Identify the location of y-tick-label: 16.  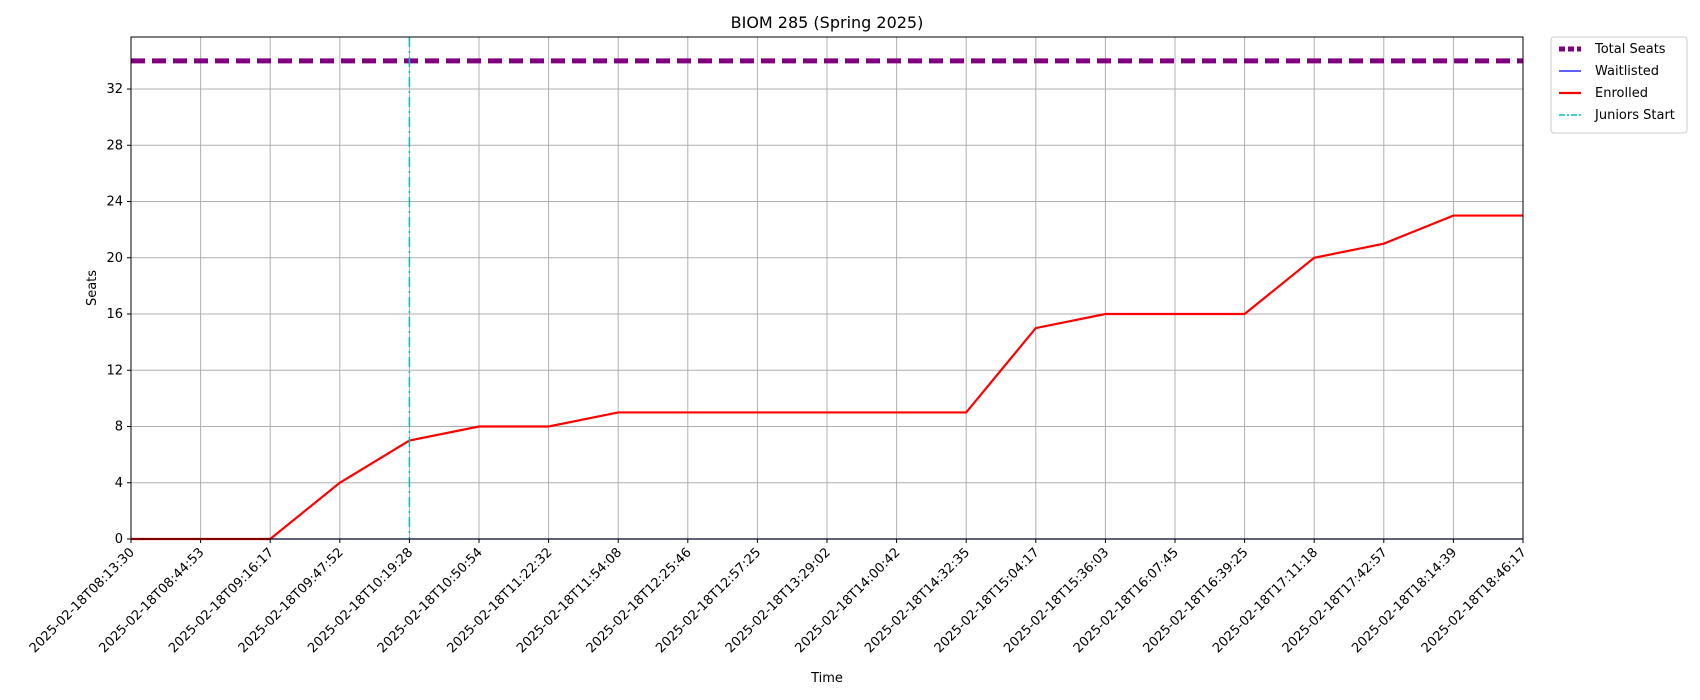
(114, 314).